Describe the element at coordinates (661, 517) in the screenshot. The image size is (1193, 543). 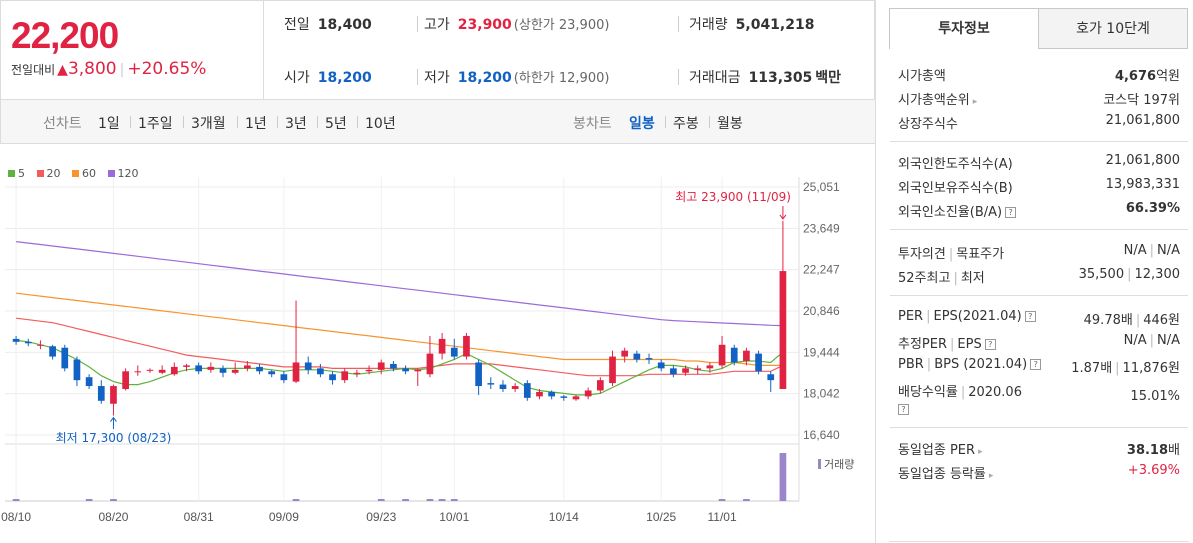
I see `x-tick-label: 10/25` at that location.